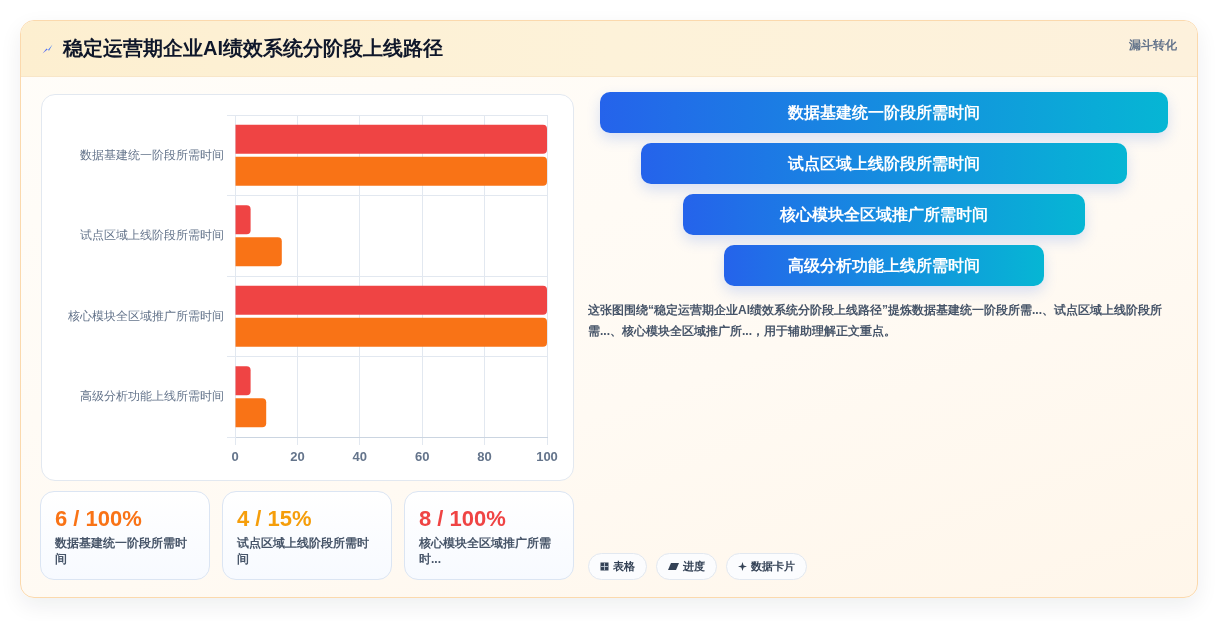 The image size is (1219, 621). Describe the element at coordinates (275, 519) in the screenshot. I see `text: 4 / 15%` at that location.